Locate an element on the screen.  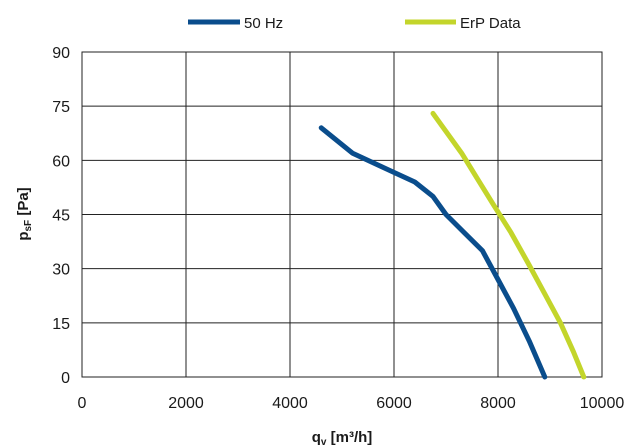
legend-label-erp-data: ErP Data is located at coordinates (490, 23).